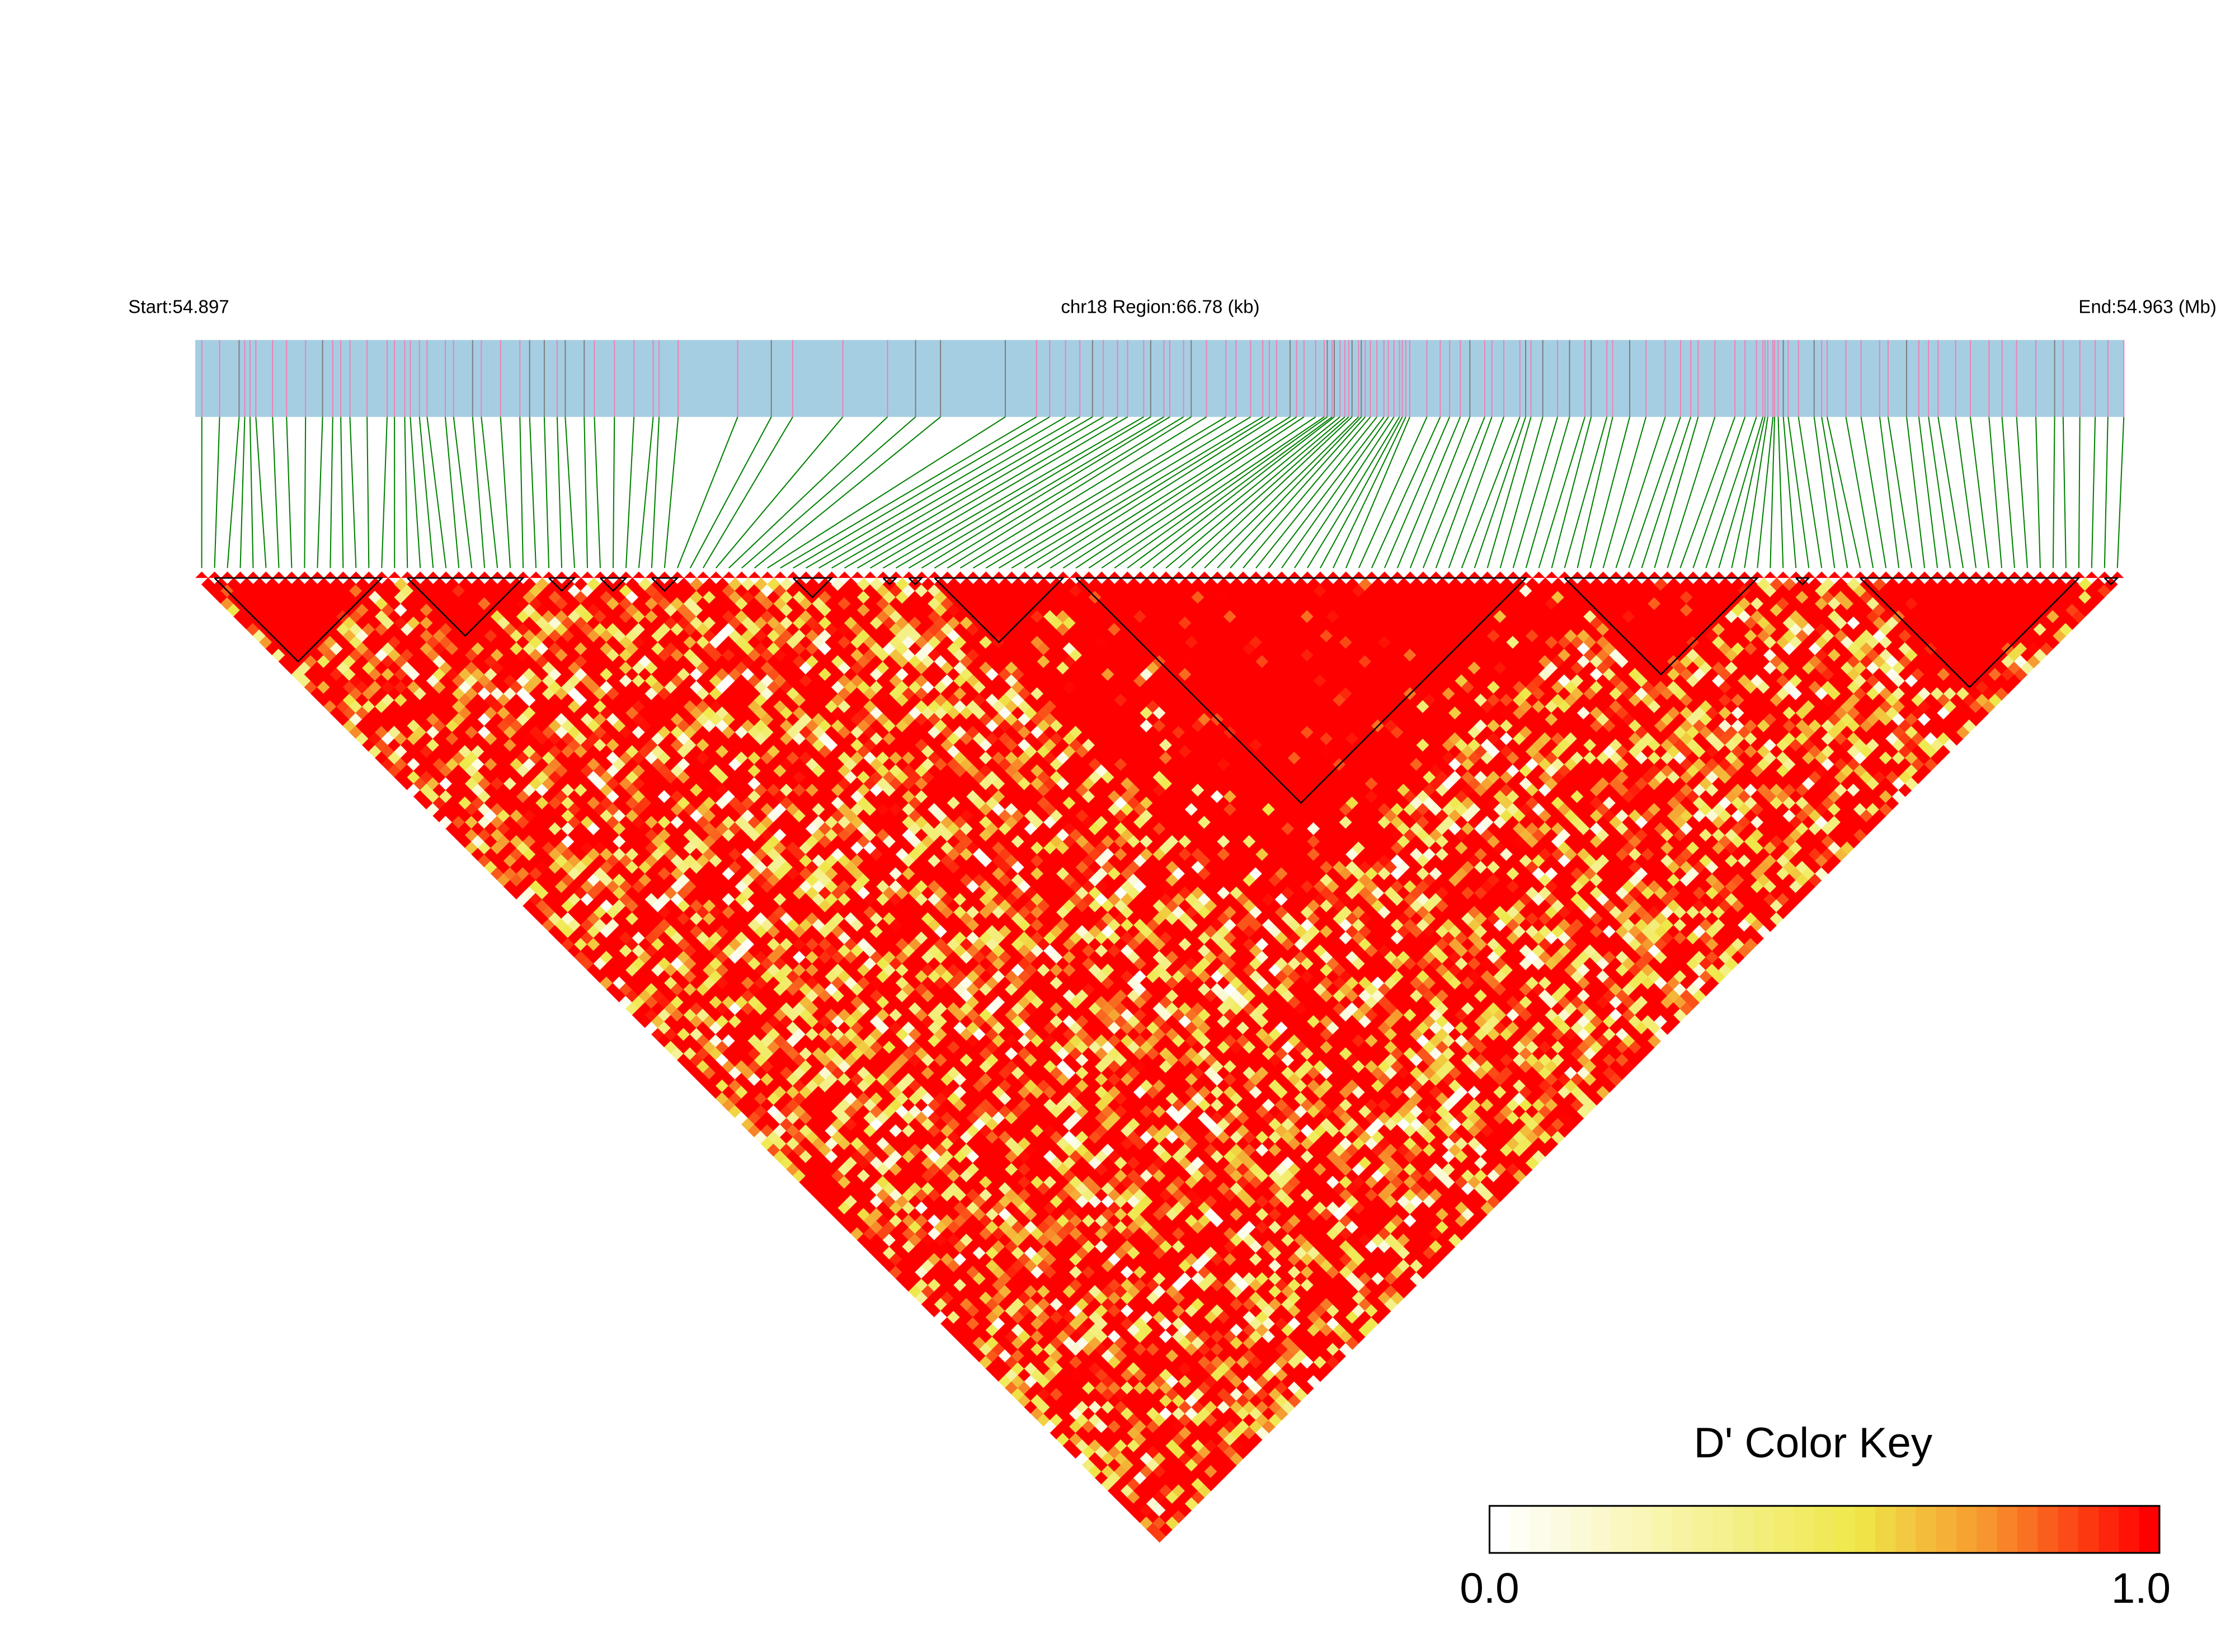 The width and height of the screenshot is (2235, 1652). I want to click on start-label: Start:54.897, so click(179, 306).